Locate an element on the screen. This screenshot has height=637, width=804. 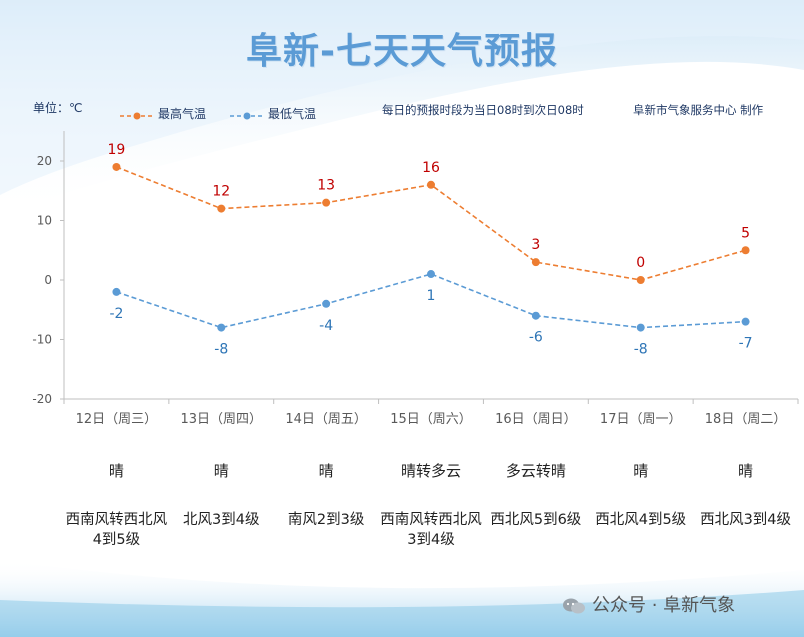
data-label-high: 12 is located at coordinates (221, 192).